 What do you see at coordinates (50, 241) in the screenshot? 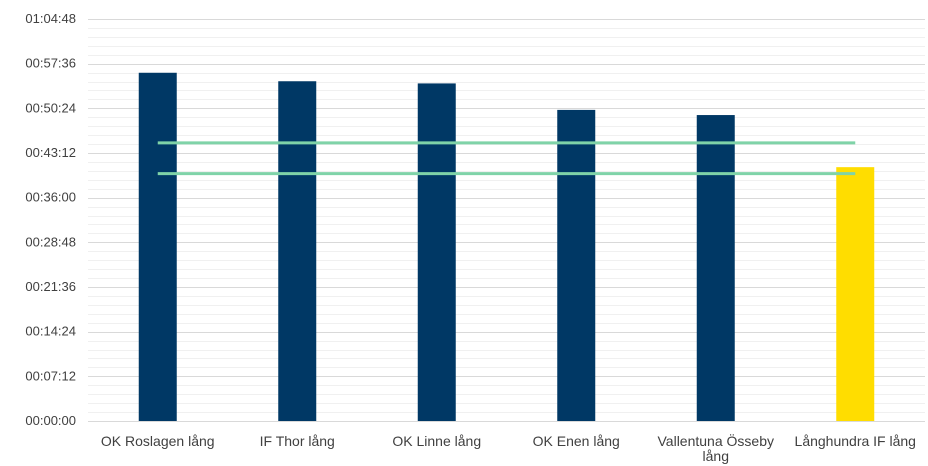
I see `y-tick-label: 00:28:48` at bounding box center [50, 241].